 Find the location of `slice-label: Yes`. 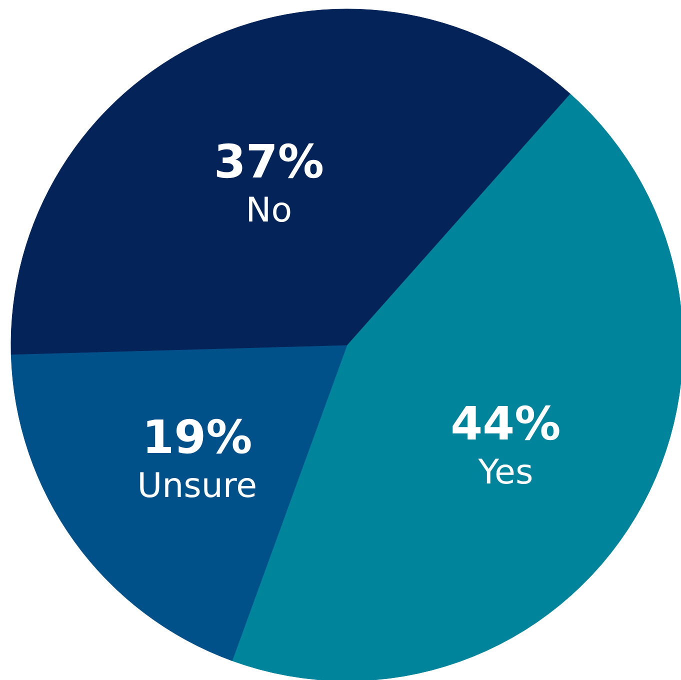

slice-label: Yes is located at coordinates (505, 472).